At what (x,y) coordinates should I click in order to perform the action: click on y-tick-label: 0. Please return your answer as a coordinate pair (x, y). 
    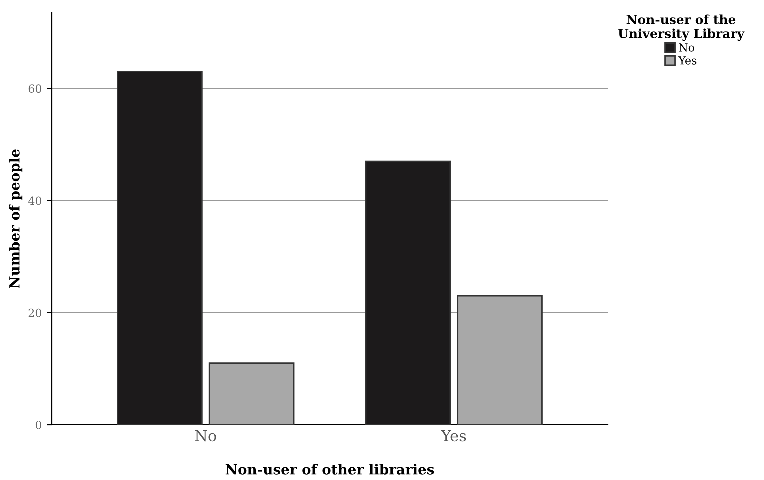
    Looking at the image, I should click on (39, 425).